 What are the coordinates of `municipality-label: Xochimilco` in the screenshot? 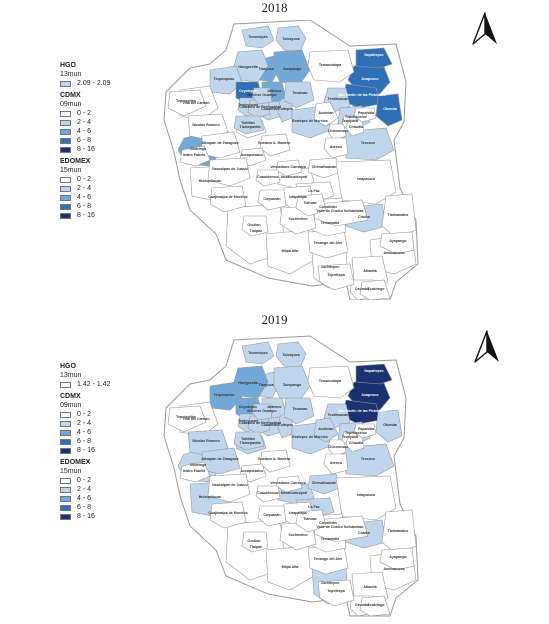 It's located at (298, 535).